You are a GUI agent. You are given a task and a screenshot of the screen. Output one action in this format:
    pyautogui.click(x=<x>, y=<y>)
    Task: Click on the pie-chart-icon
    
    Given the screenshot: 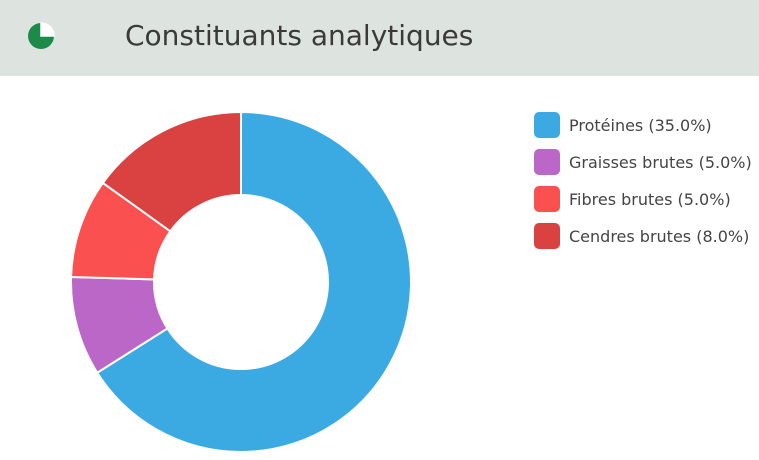 What is the action you would take?
    pyautogui.click(x=41, y=35)
    